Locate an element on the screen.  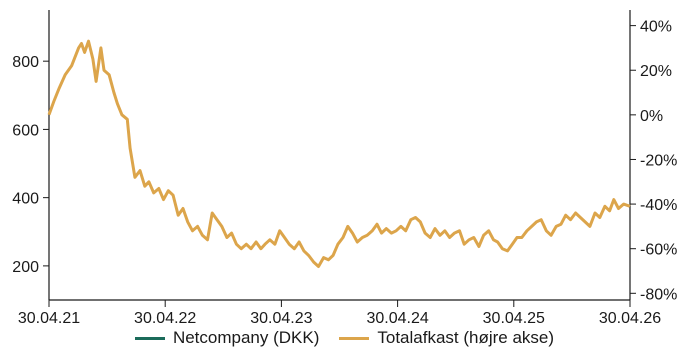
right-tick-label: 20% is located at coordinates (656, 71).